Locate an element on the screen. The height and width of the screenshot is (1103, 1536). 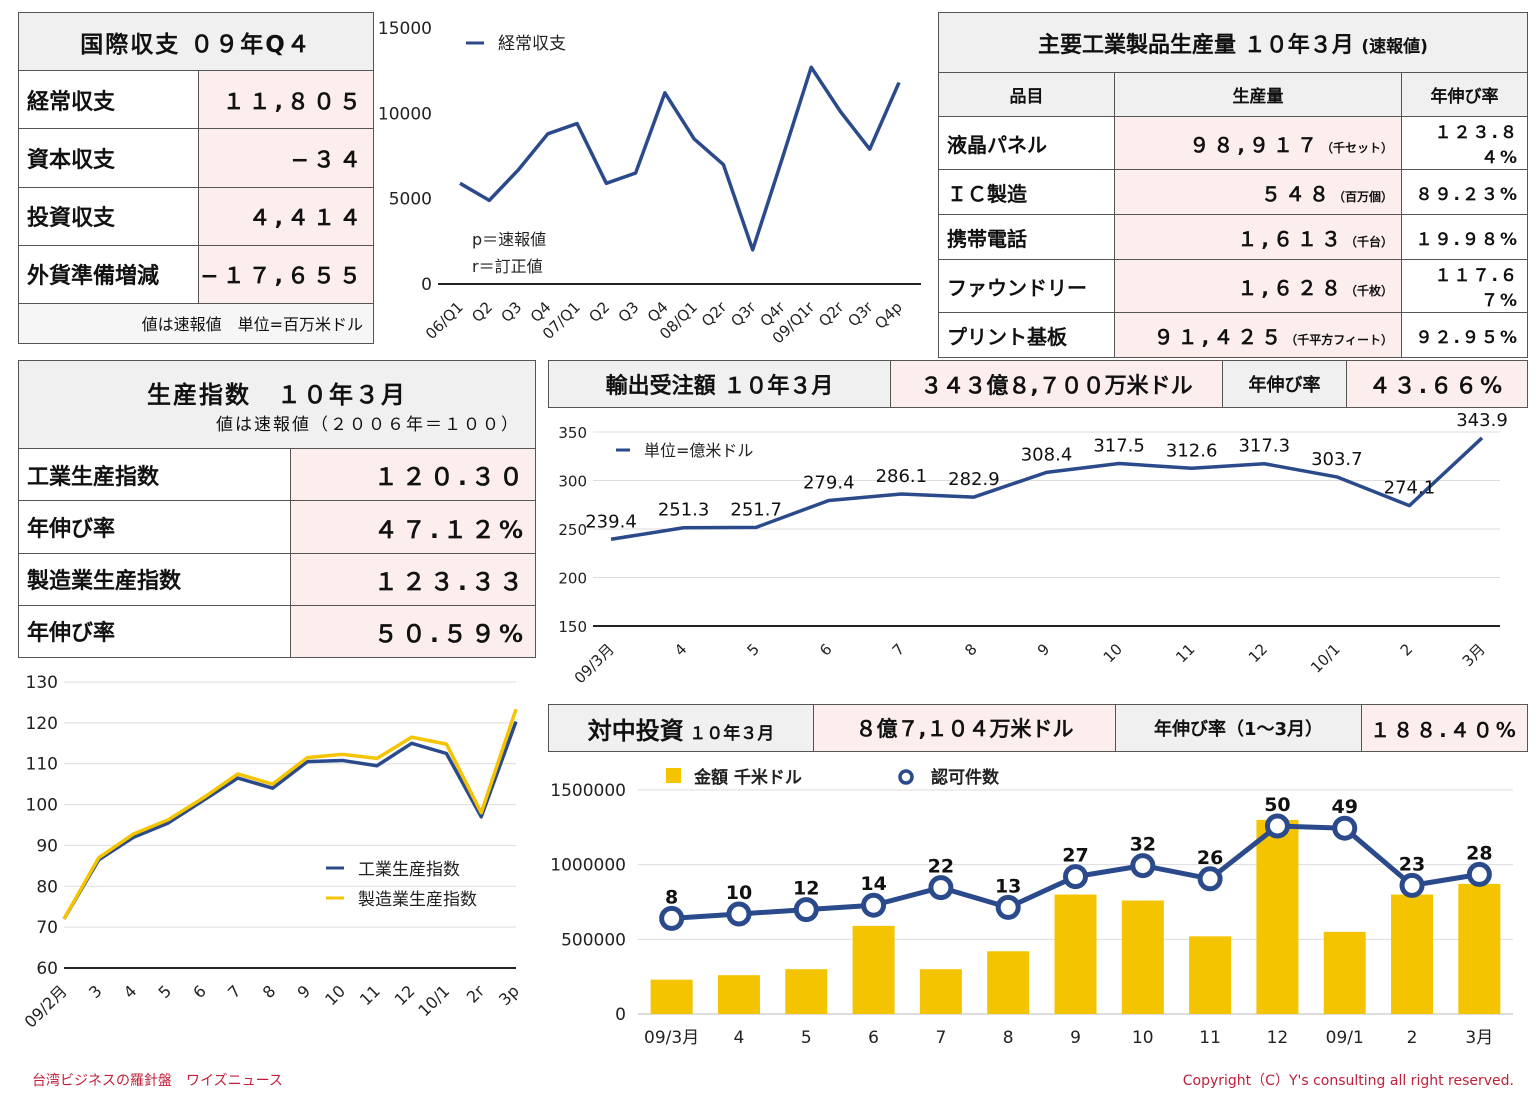
amount-cell: ９１,４２５（千平方フィート） is located at coordinates (1258, 335).